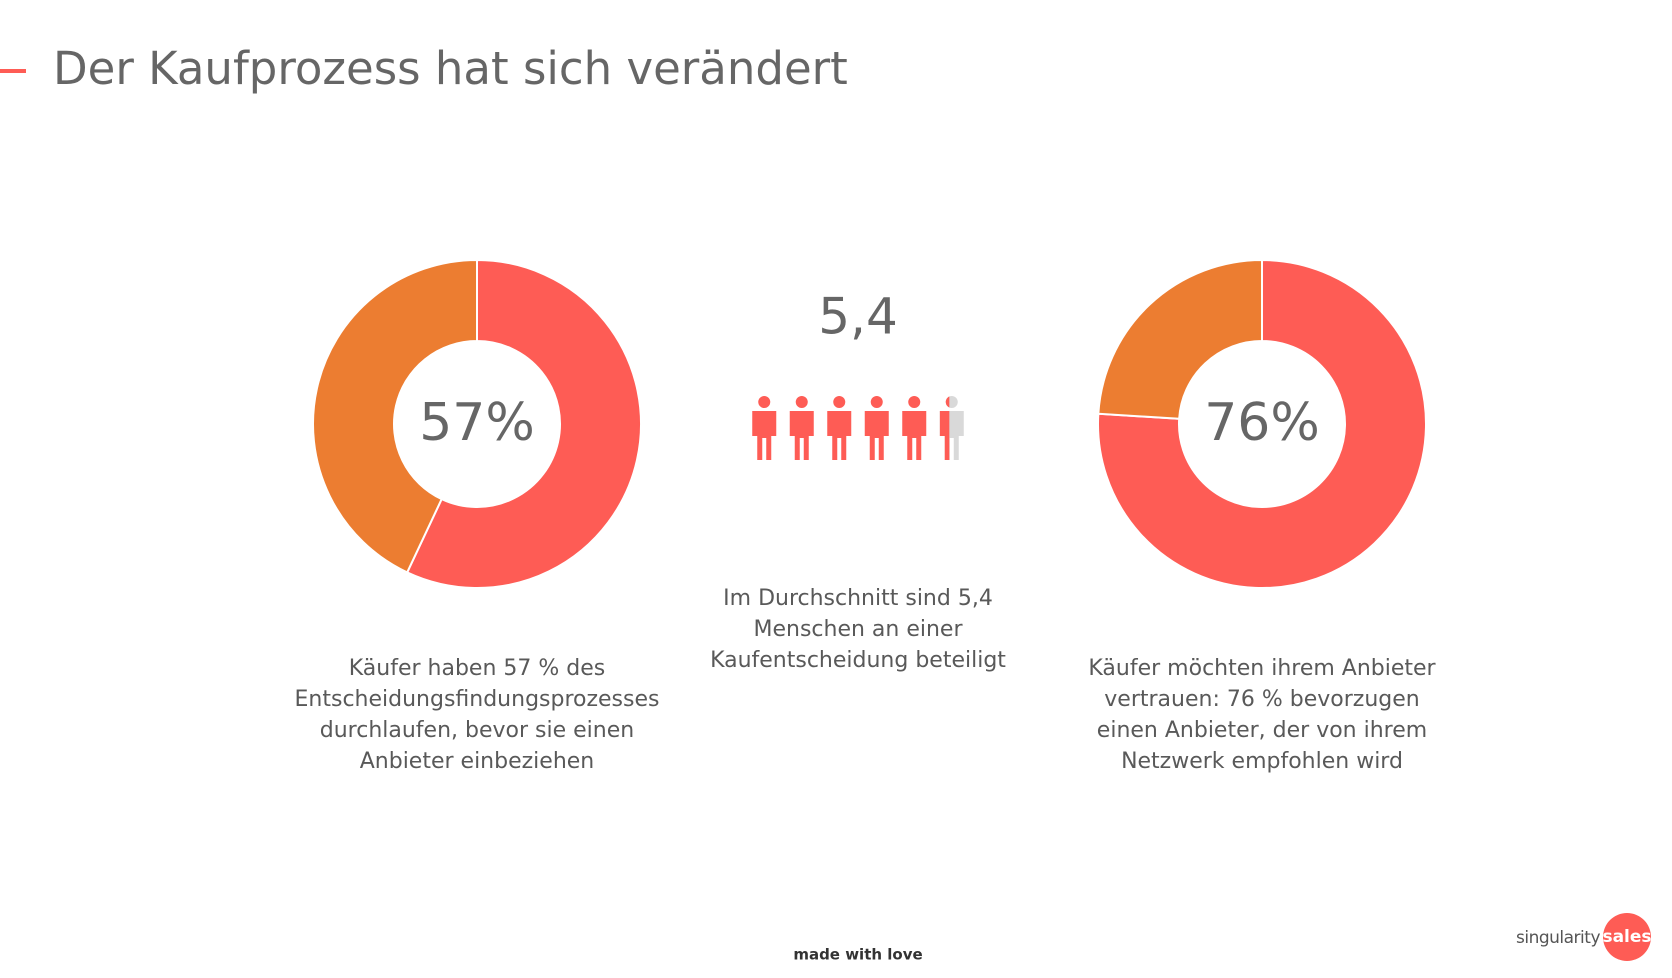 The height and width of the screenshot is (978, 1672). What do you see at coordinates (450, 68) in the screenshot?
I see `slide-title: Der Kaufprozess hat sich verändert` at bounding box center [450, 68].